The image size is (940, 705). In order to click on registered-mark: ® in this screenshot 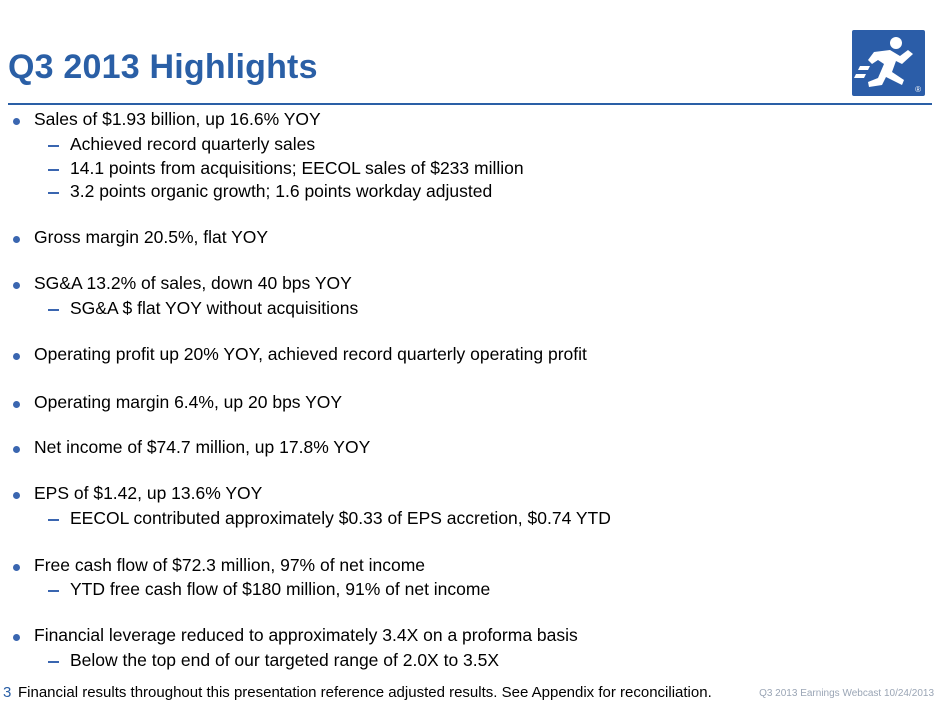, I will do `click(918, 89)`.